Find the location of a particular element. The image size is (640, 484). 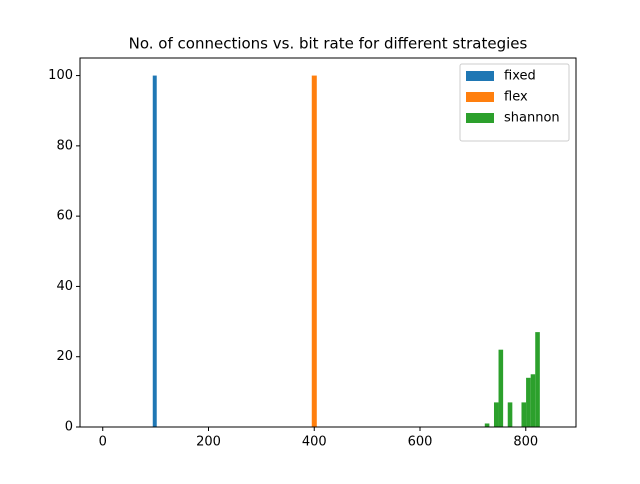

legend-label: shannon is located at coordinates (532, 118).